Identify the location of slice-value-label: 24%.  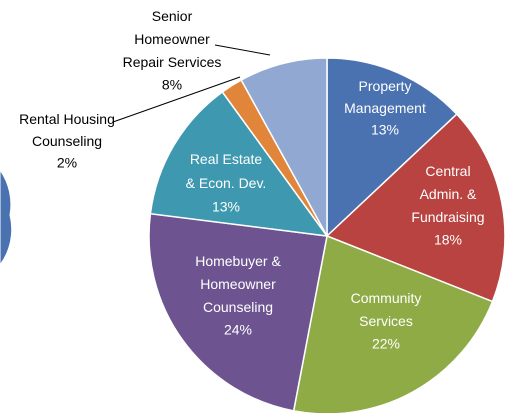
(238, 330).